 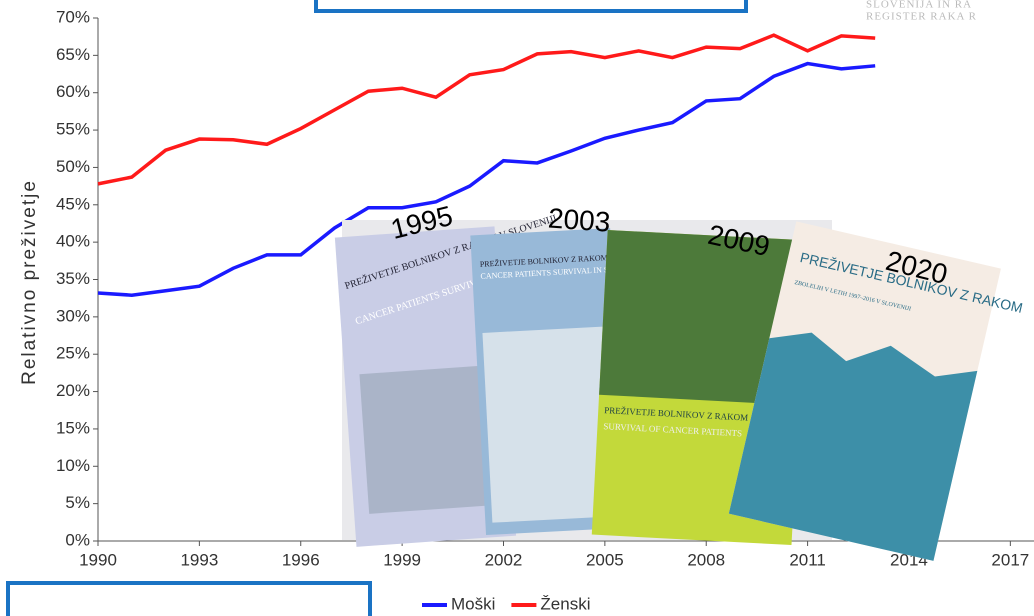 What do you see at coordinates (73, 390) in the screenshot?
I see `y-tick-label: 20%` at bounding box center [73, 390].